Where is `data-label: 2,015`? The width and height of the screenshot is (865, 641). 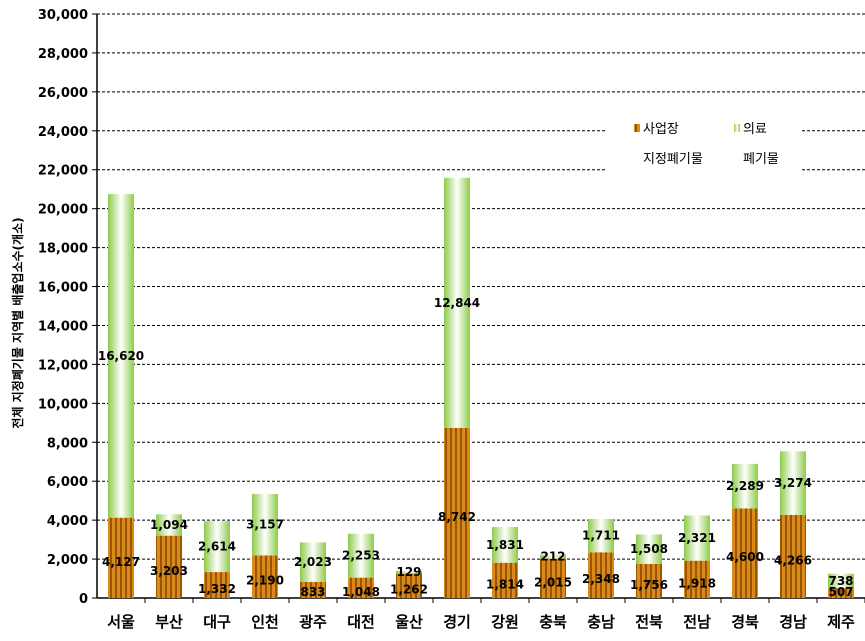 data-label: 2,015 is located at coordinates (553, 582).